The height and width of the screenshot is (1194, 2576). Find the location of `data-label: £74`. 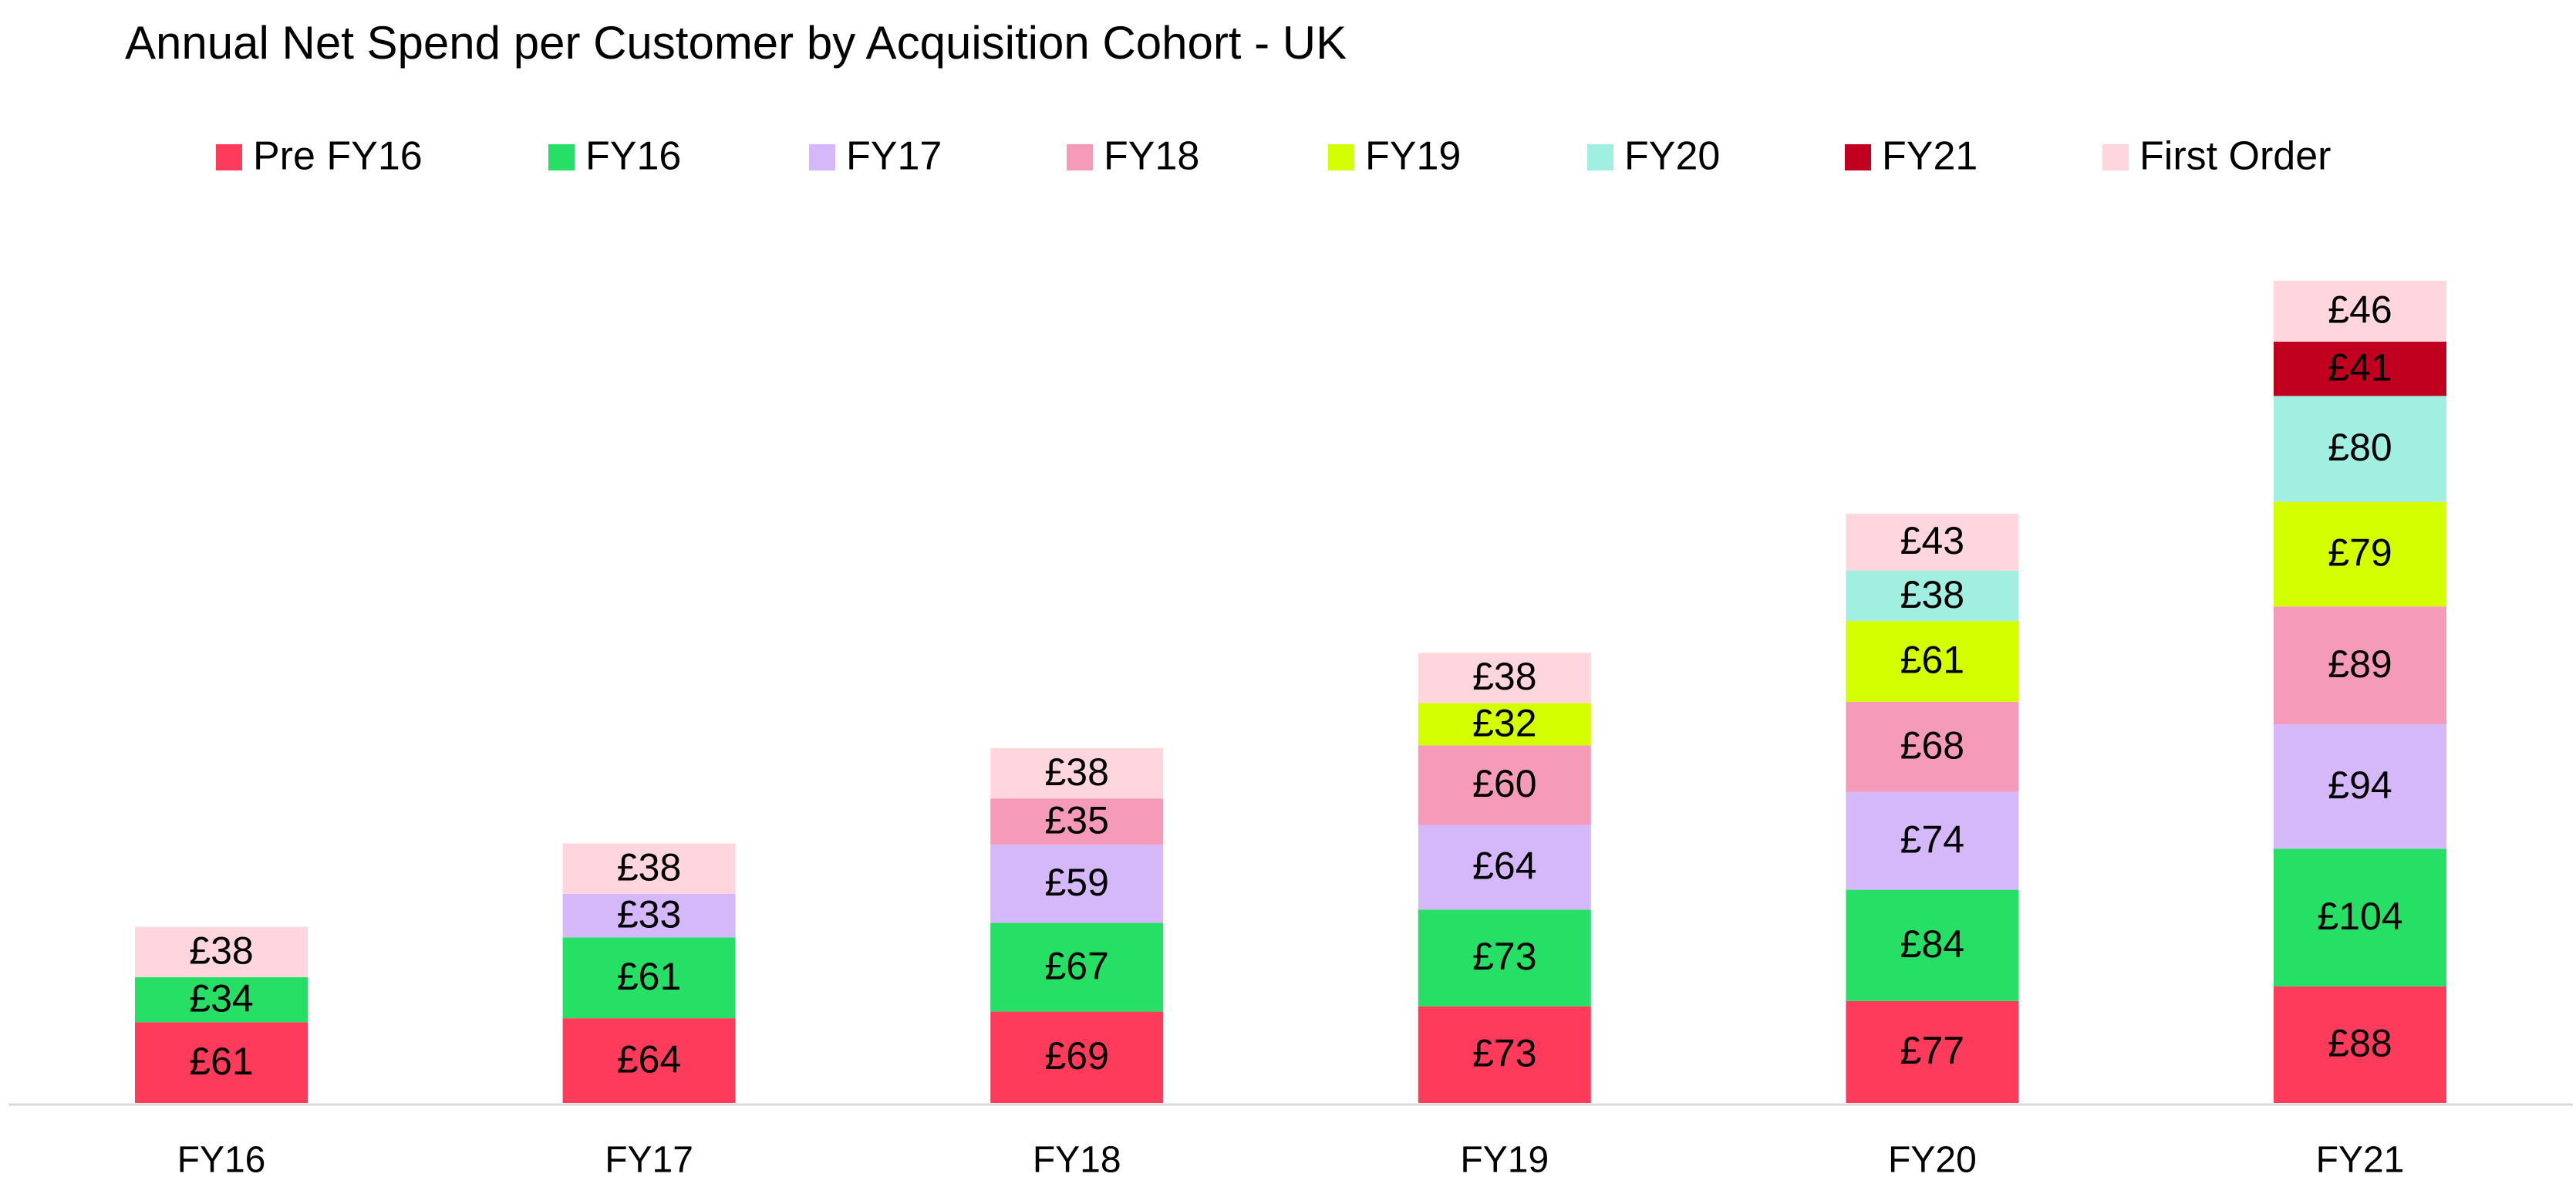

data-label: £74 is located at coordinates (1932, 840).